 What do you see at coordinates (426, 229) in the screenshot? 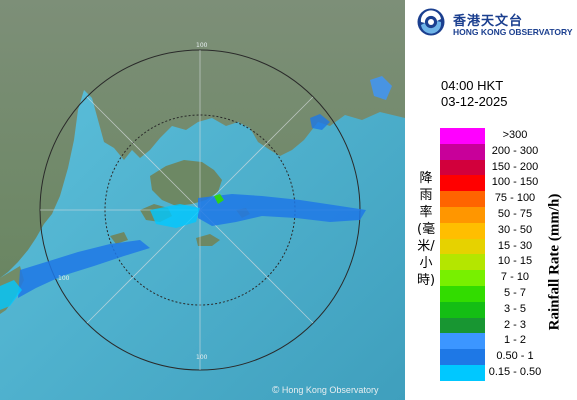
I see `legend-title-chinese: 降雨率(毫米/小時)` at bounding box center [426, 229].